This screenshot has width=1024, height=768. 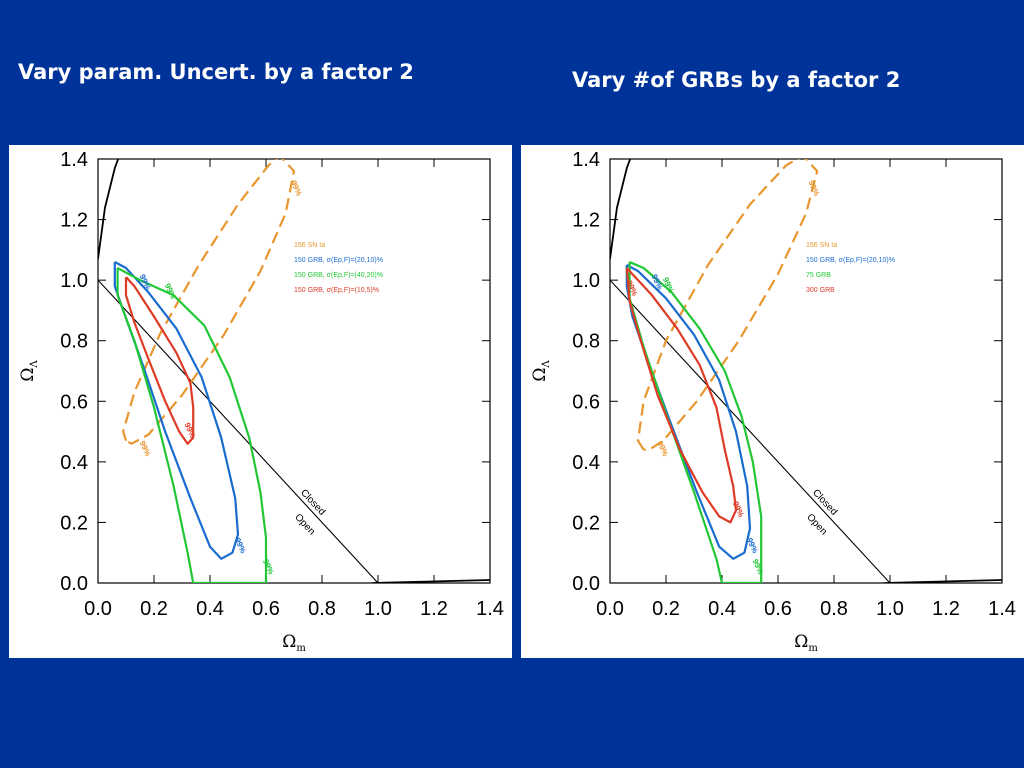 What do you see at coordinates (336, 290) in the screenshot?
I see `legend-entry: 150 GRB, σ(Ep,F)=(10,5)%` at bounding box center [336, 290].